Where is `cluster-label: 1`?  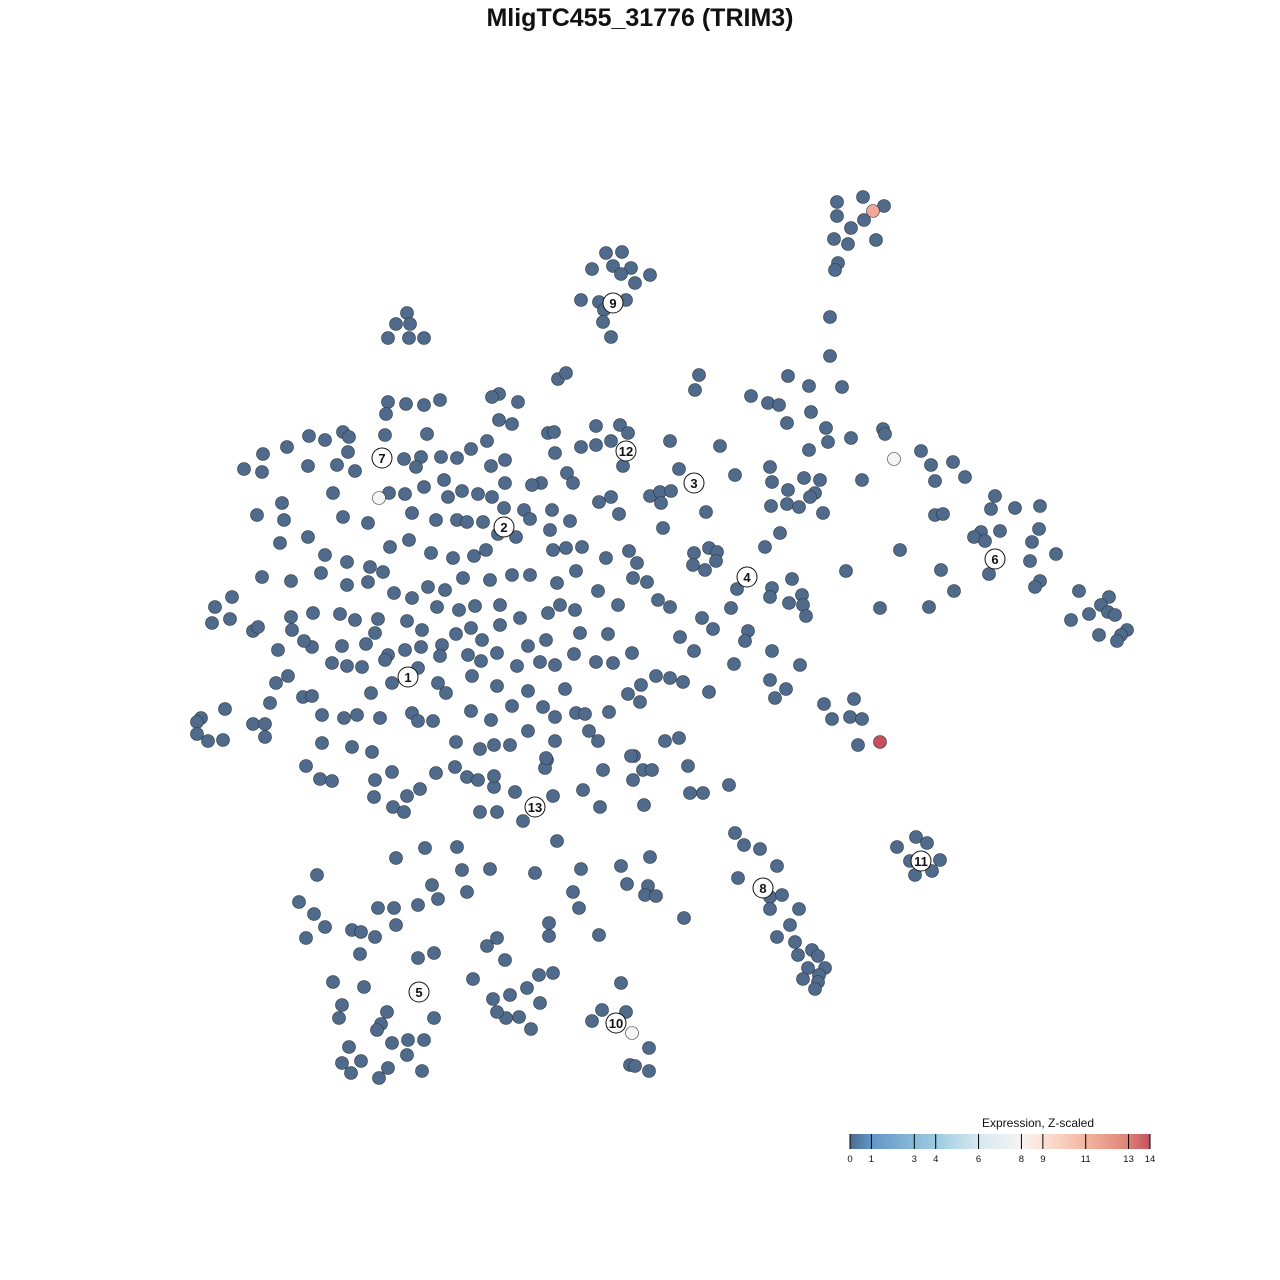 cluster-label: 1 is located at coordinates (408, 677).